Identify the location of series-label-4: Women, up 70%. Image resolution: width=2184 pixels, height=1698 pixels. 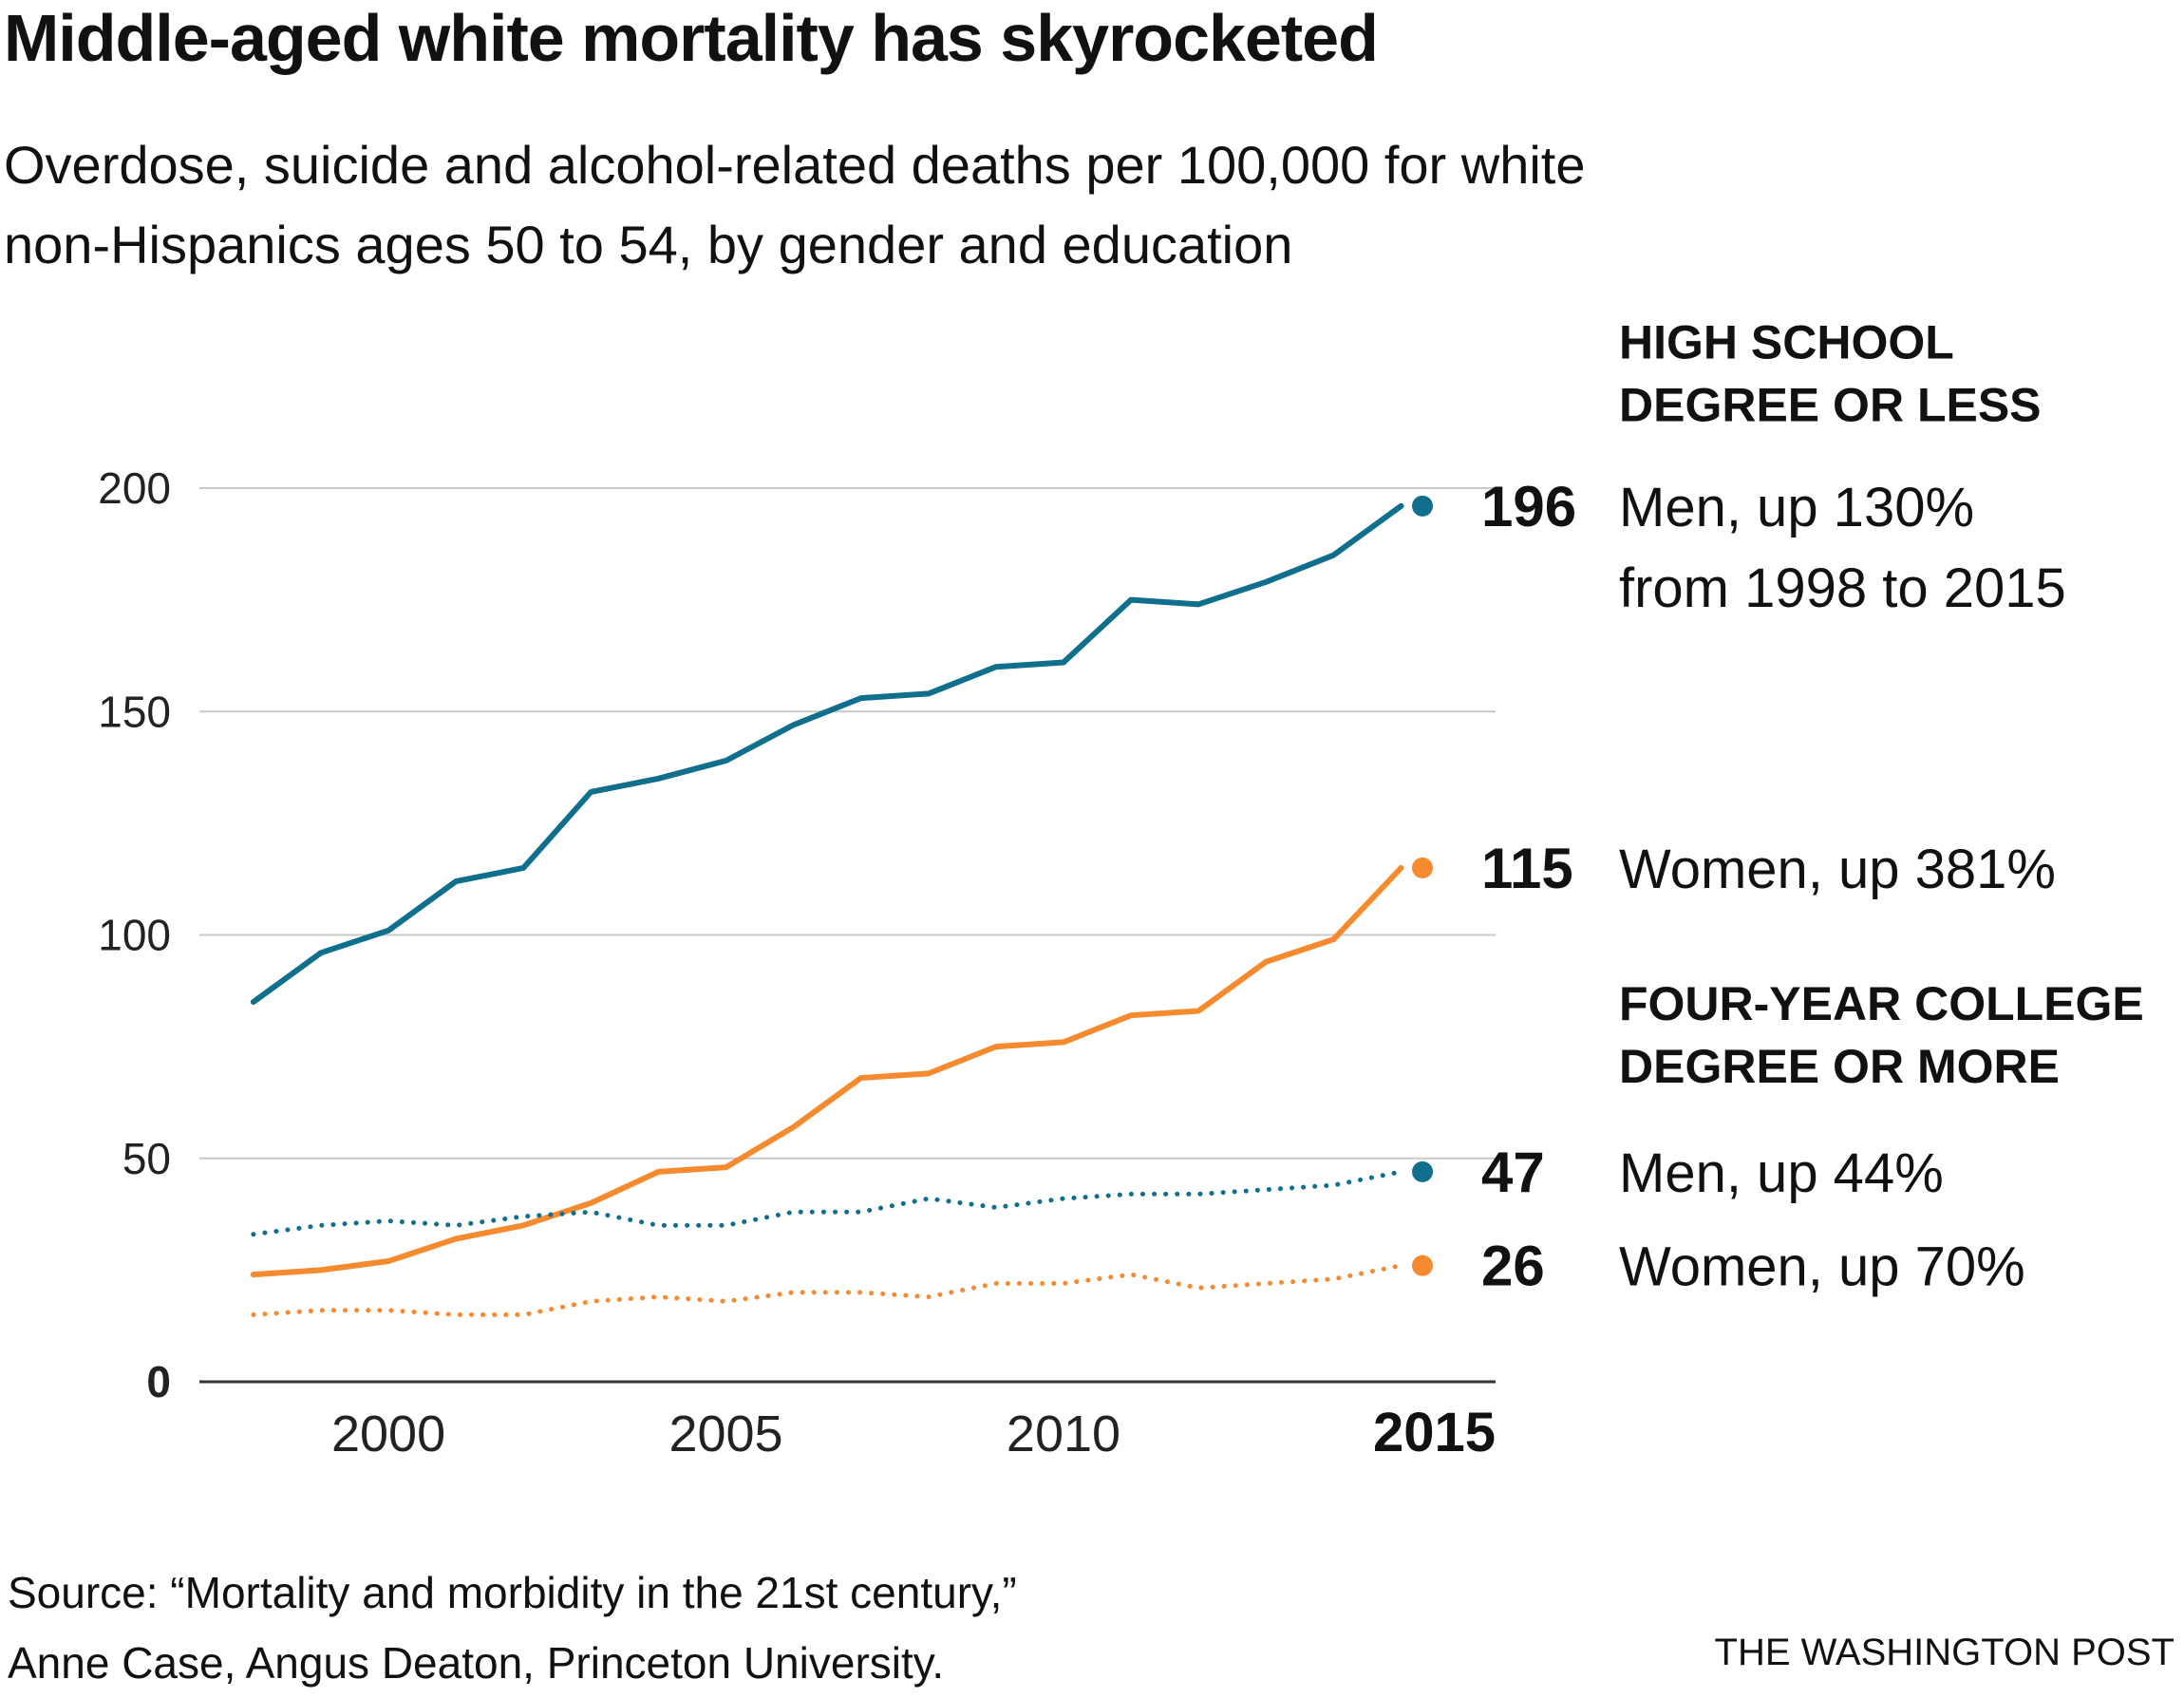
(1822, 1267).